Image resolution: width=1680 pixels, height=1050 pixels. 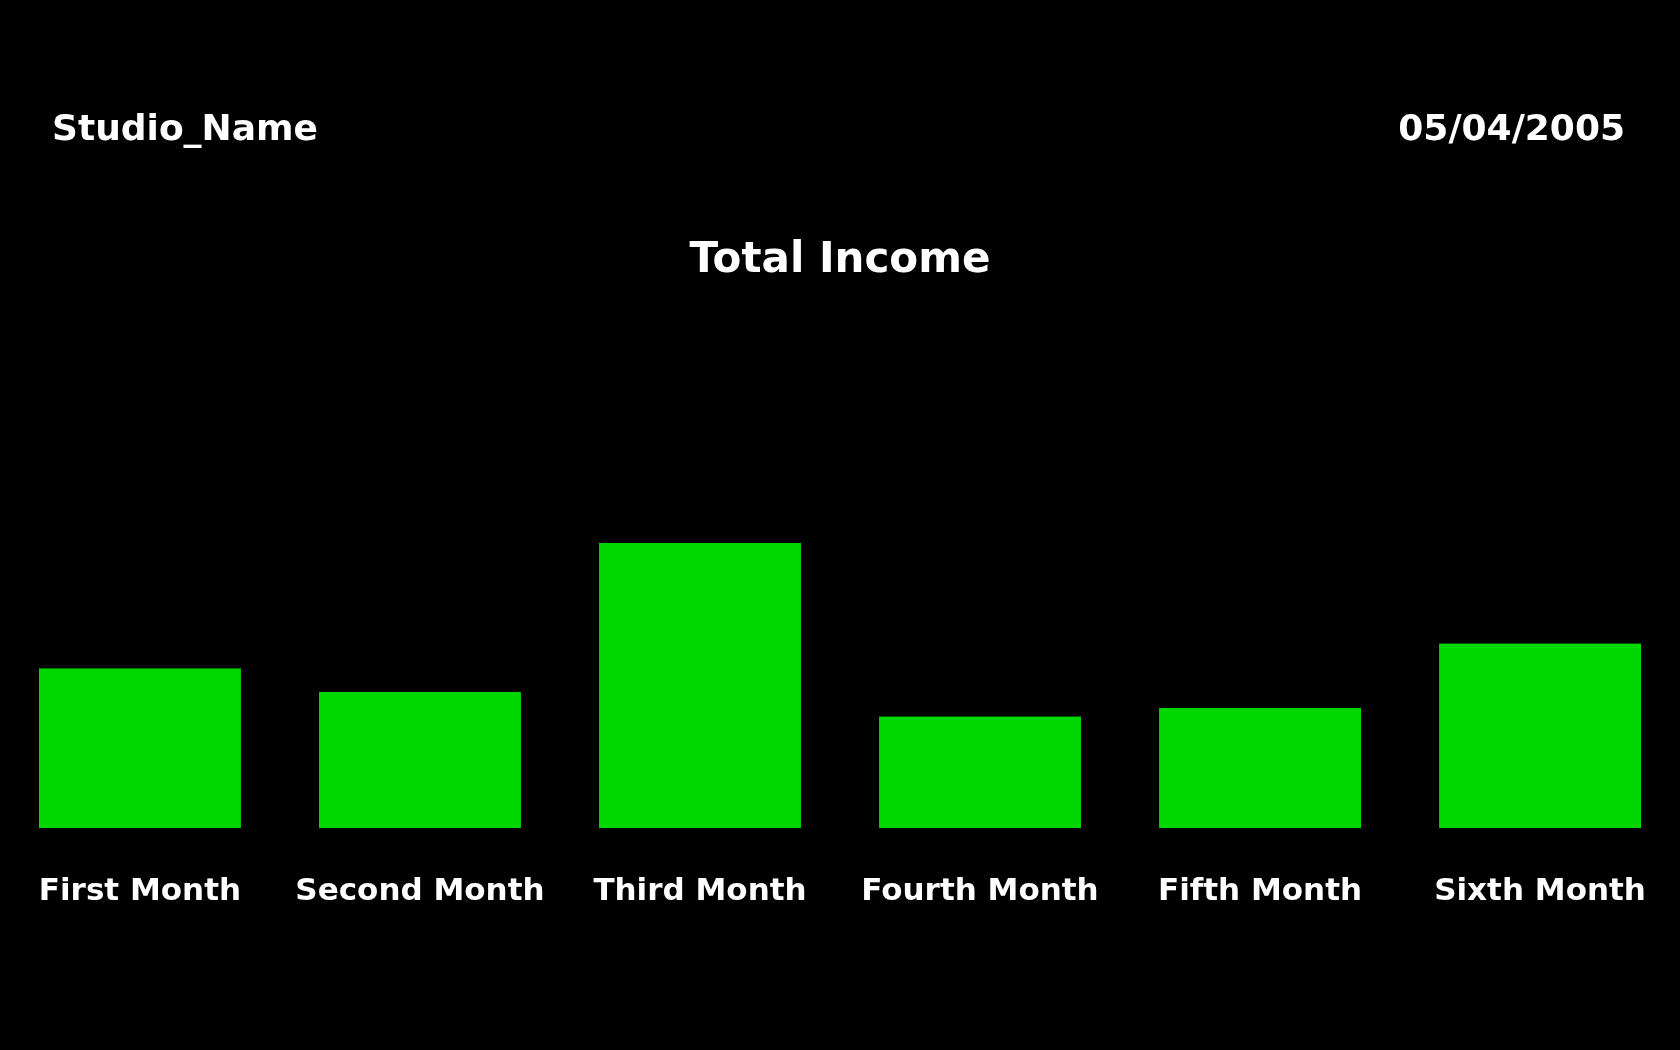 I want to click on text: Studio_Name, so click(x=185, y=127).